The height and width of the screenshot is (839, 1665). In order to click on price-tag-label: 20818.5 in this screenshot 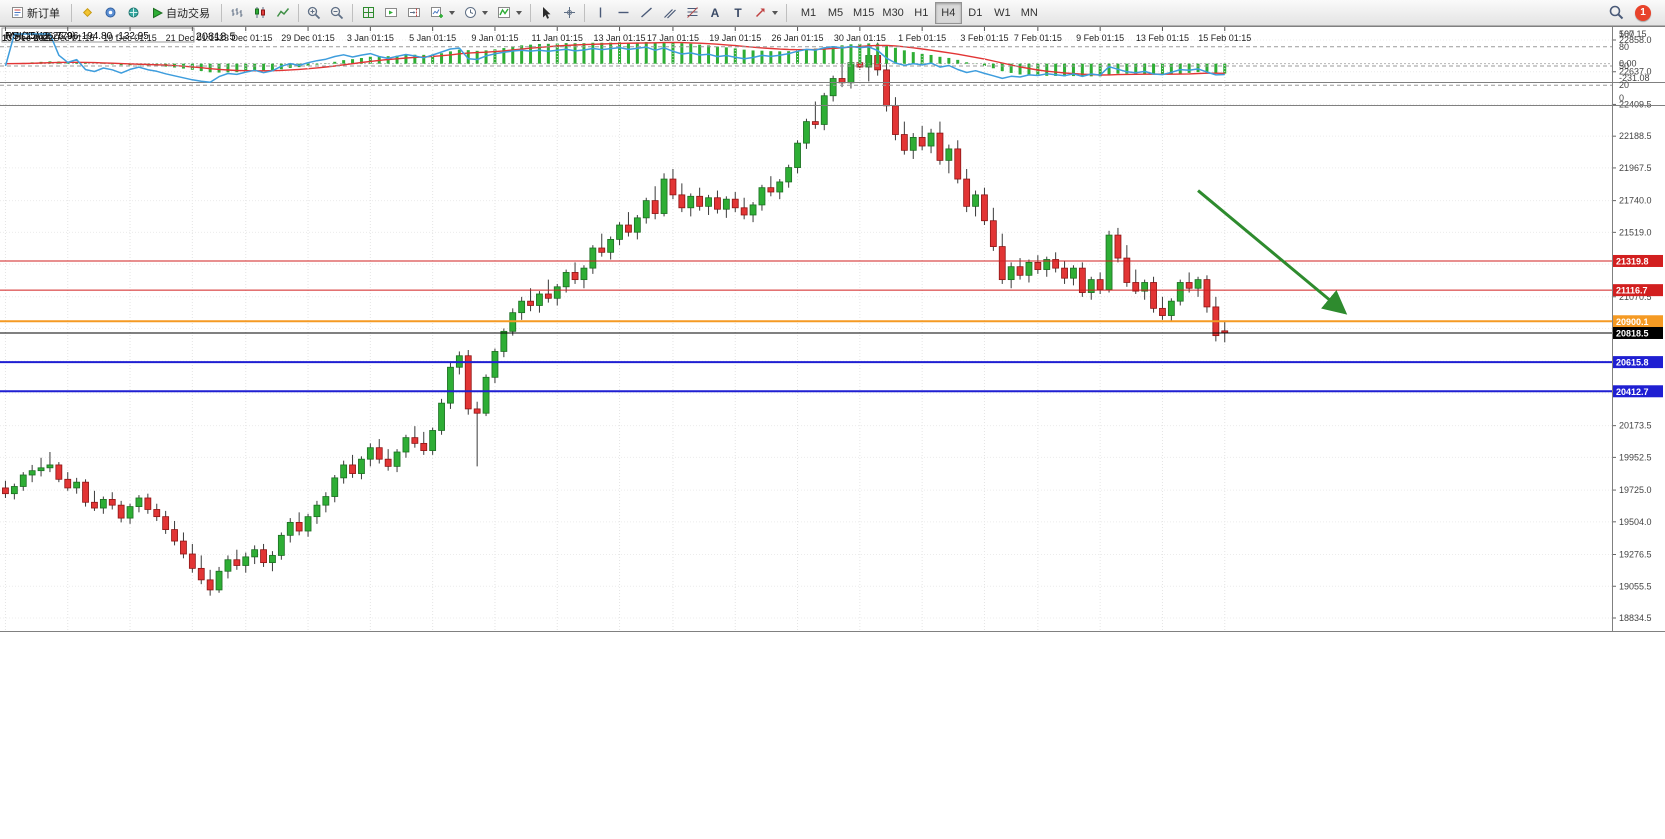, I will do `click(1632, 333)`.